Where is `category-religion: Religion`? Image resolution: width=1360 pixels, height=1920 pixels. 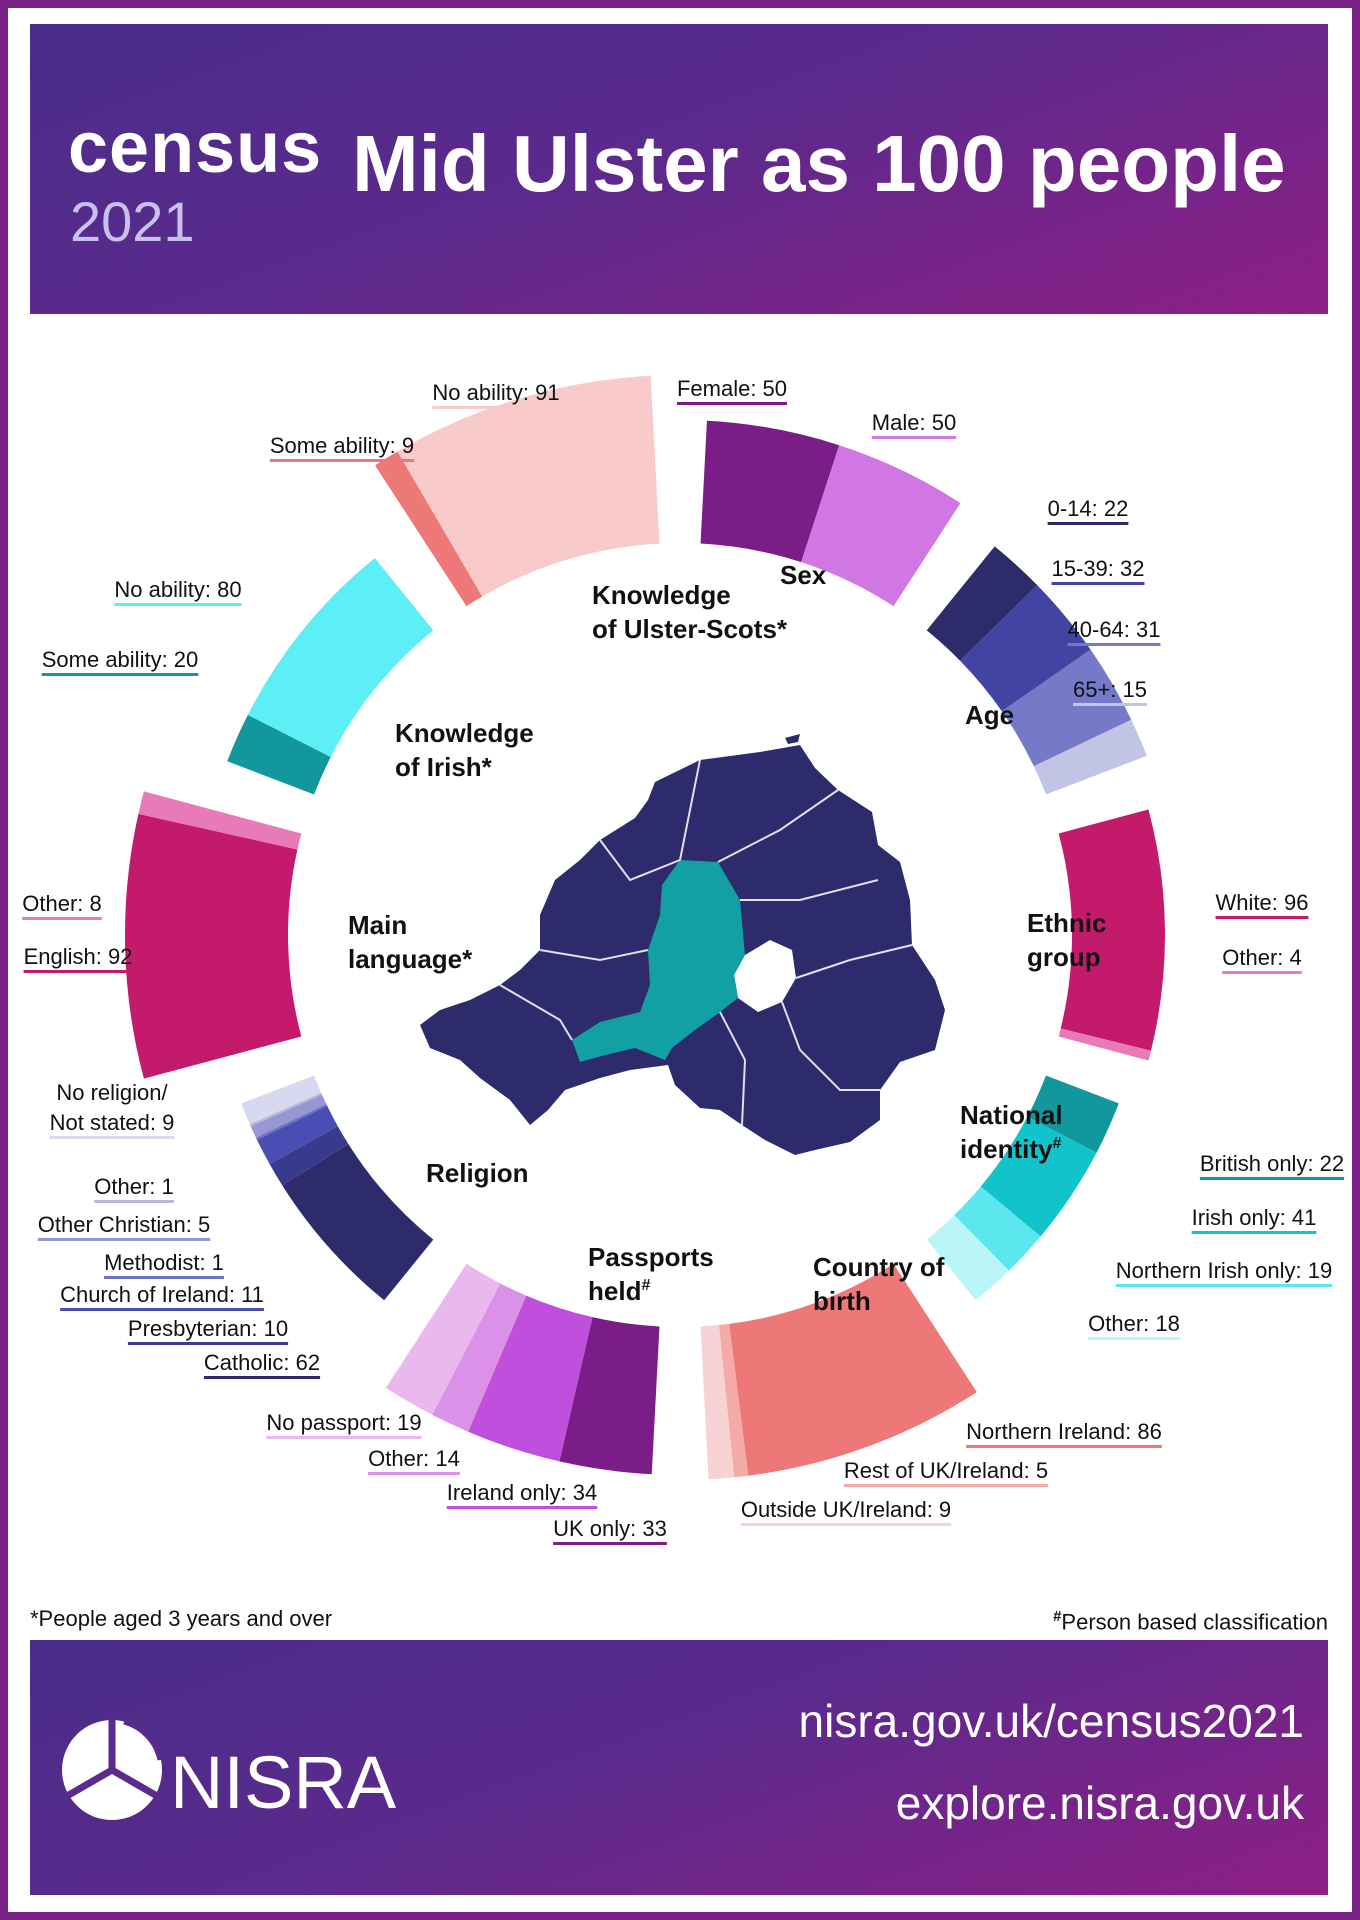 category-religion: Religion is located at coordinates (477, 1173).